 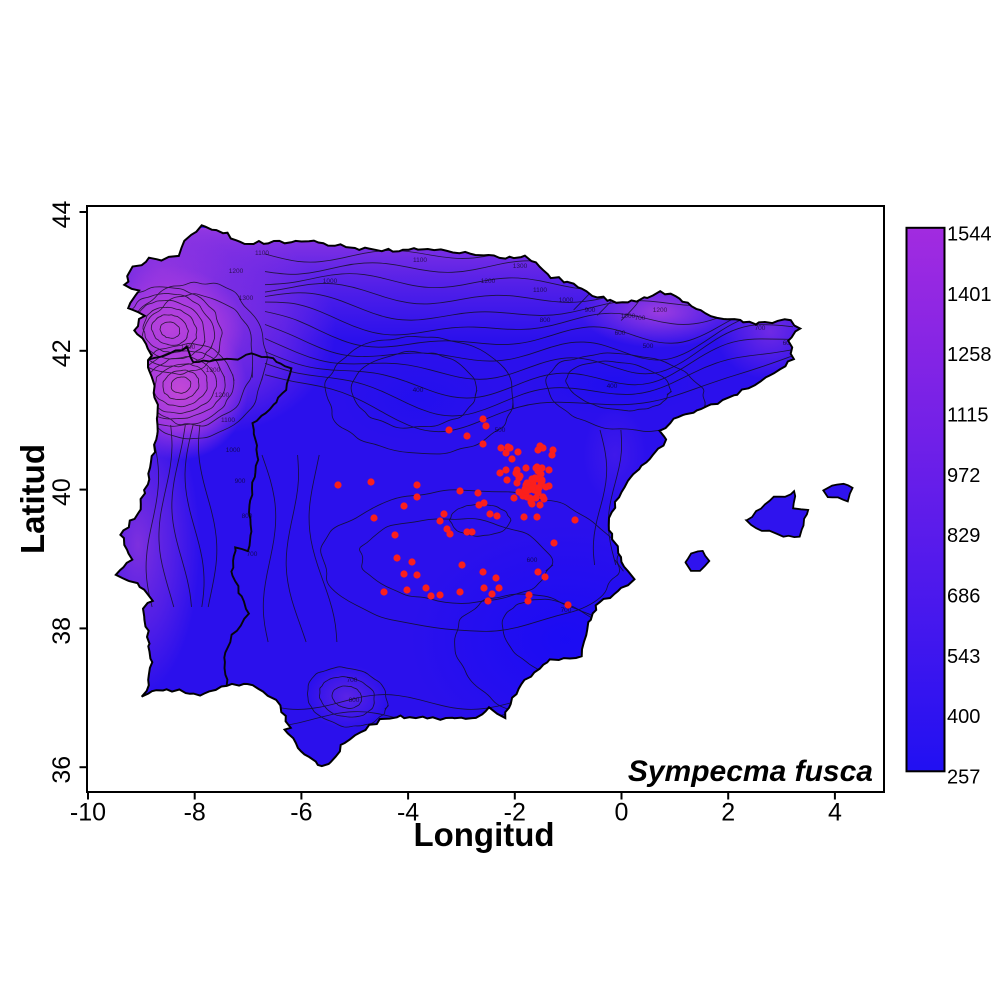 I want to click on svg-text: -10, so click(x=88, y=813).